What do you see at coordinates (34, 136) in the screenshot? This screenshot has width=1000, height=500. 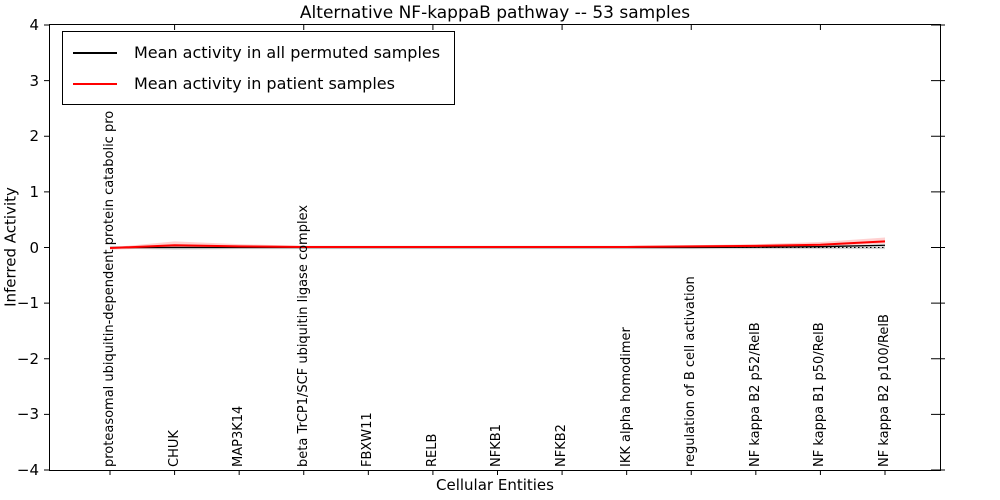 I see `y-tick-label: 2` at bounding box center [34, 136].